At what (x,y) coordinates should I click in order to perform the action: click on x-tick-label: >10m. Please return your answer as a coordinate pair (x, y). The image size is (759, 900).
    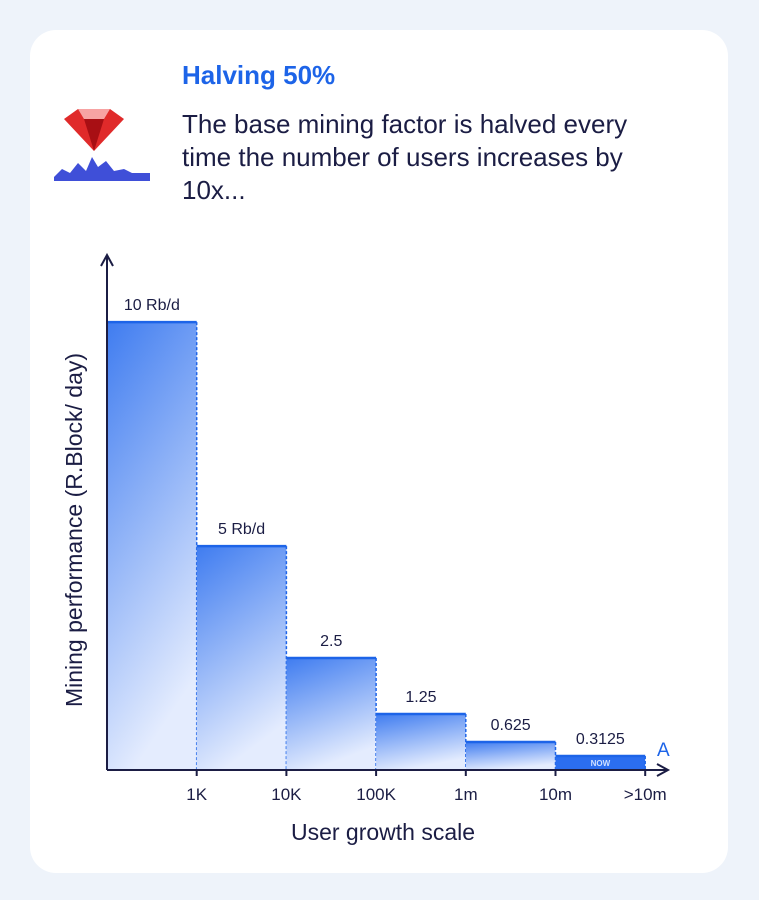
    Looking at the image, I should click on (645, 794).